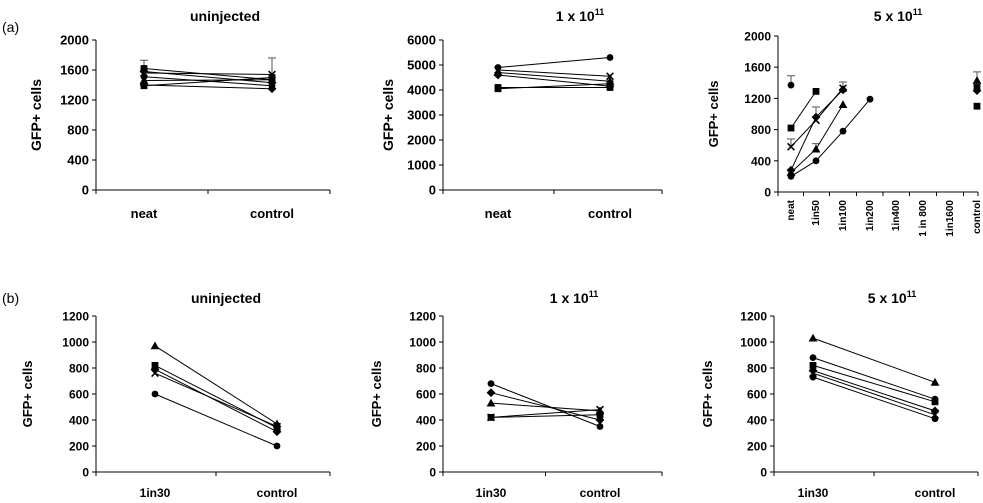  What do you see at coordinates (923, 218) in the screenshot?
I see `x-tick-label: 1 in 800` at bounding box center [923, 218].